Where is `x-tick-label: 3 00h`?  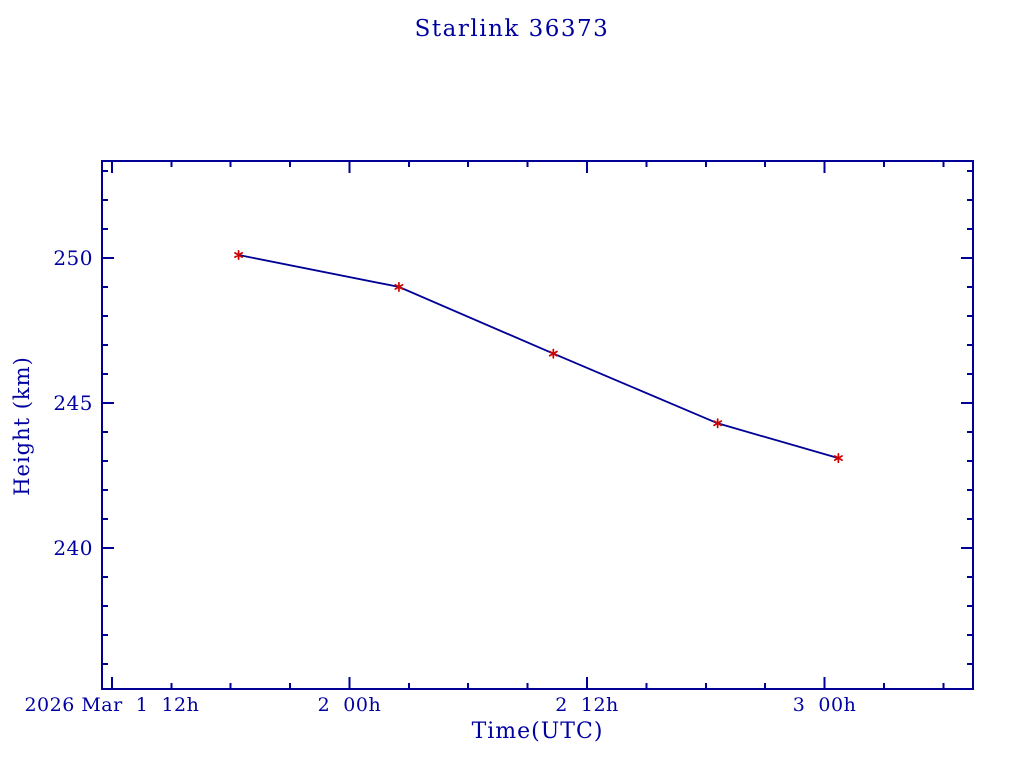
x-tick-label: 3 00h is located at coordinates (824, 705).